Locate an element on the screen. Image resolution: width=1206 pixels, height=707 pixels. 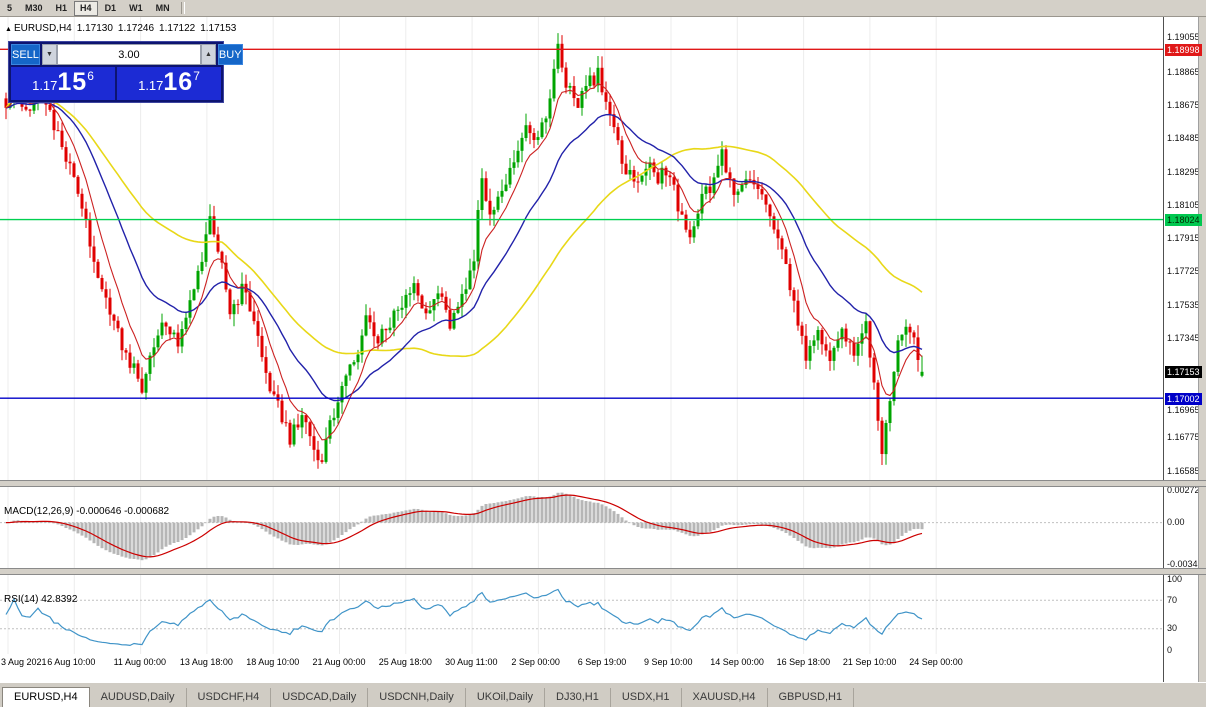
period-button-w1: W1 is located at coordinates (136, 7).